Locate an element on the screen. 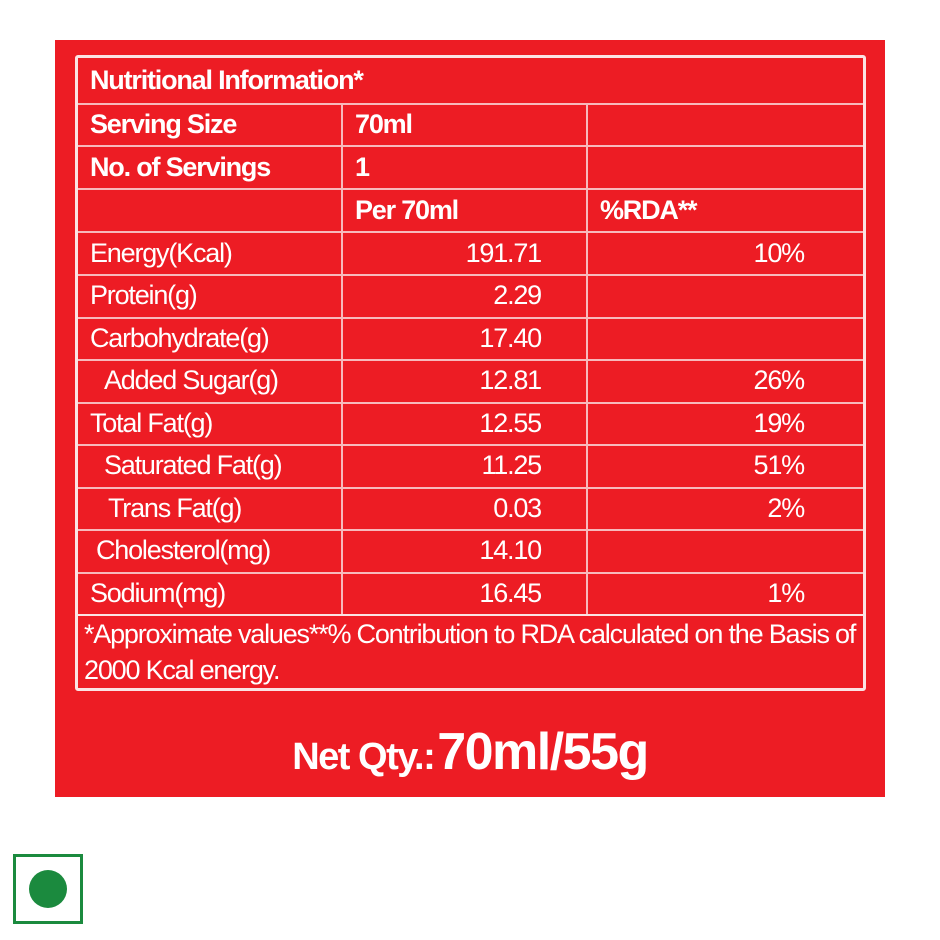 The image size is (940, 940). net-quantity: Net Qty.: 70ml/55g is located at coordinates (470, 752).